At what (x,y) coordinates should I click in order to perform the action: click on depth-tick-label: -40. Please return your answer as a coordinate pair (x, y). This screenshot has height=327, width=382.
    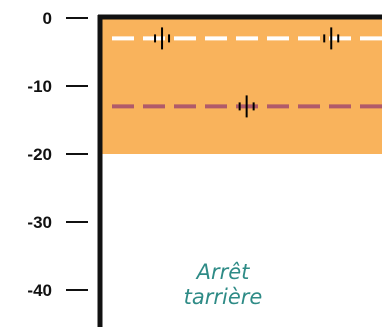
    Looking at the image, I should click on (39, 290).